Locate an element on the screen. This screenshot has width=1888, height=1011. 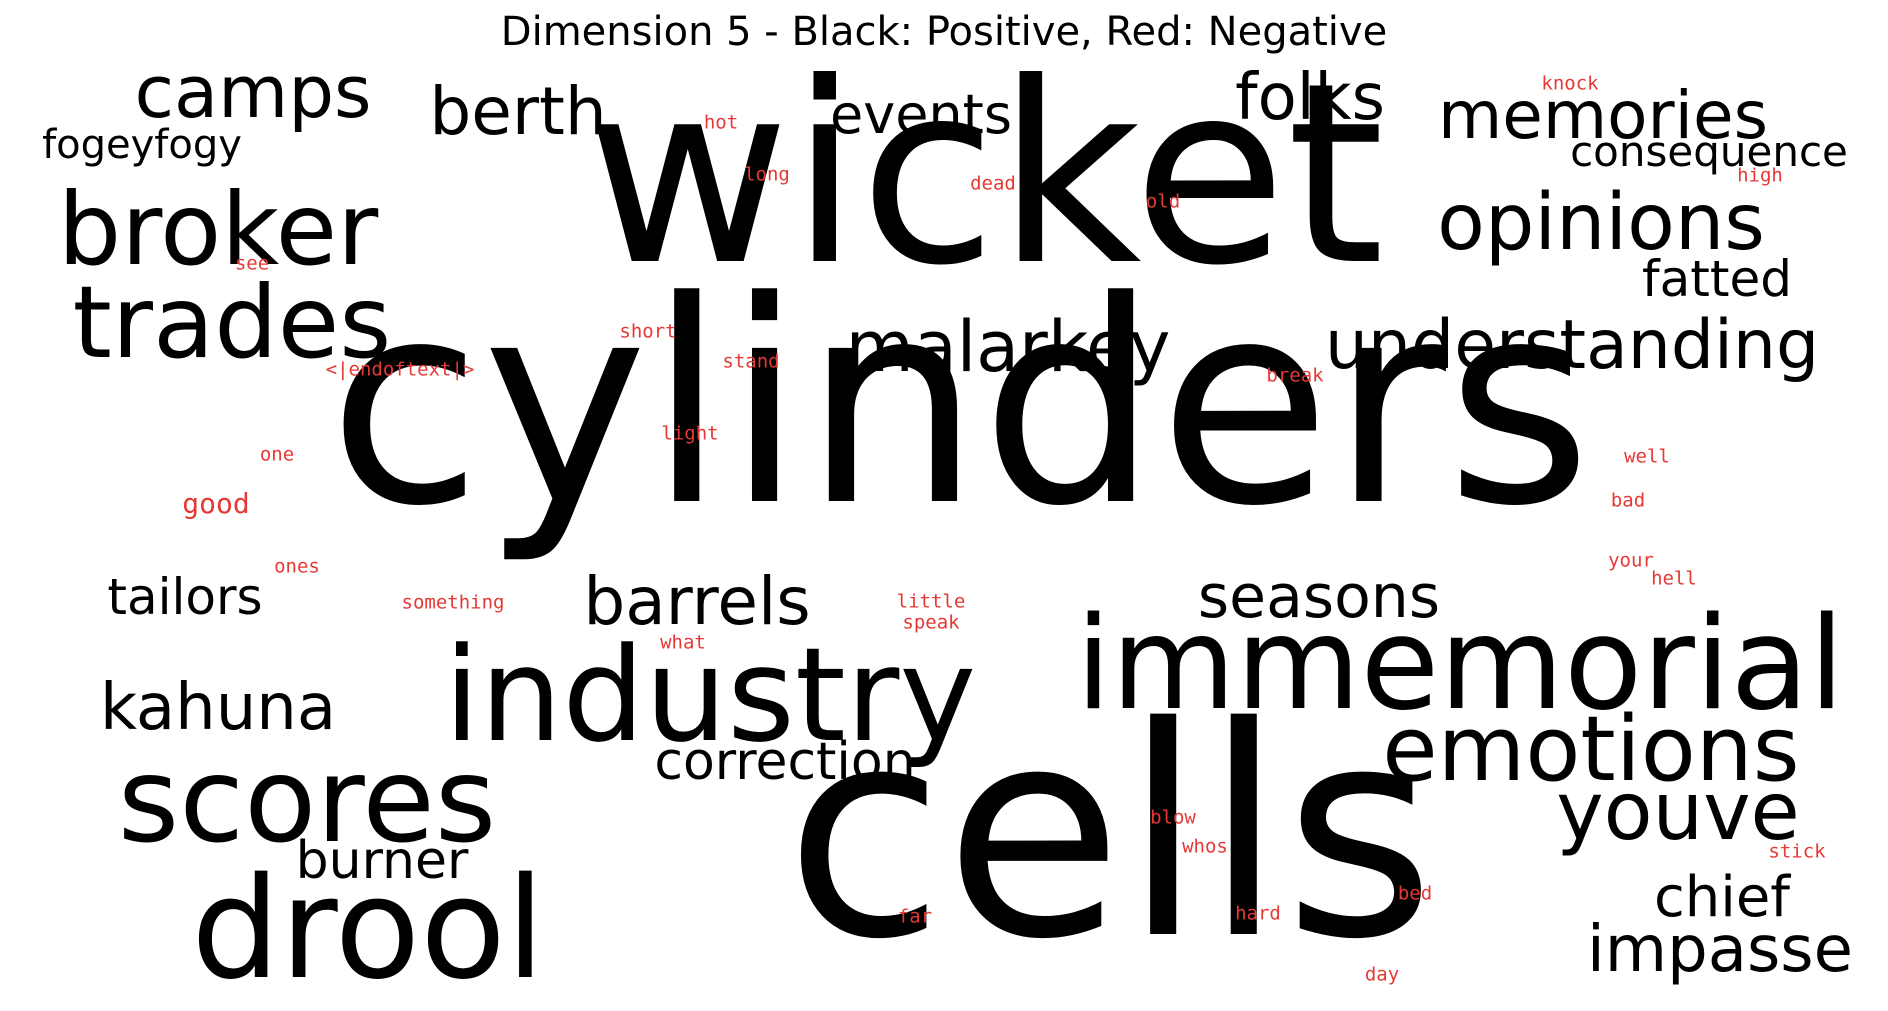
word-good: good is located at coordinates (216, 503).